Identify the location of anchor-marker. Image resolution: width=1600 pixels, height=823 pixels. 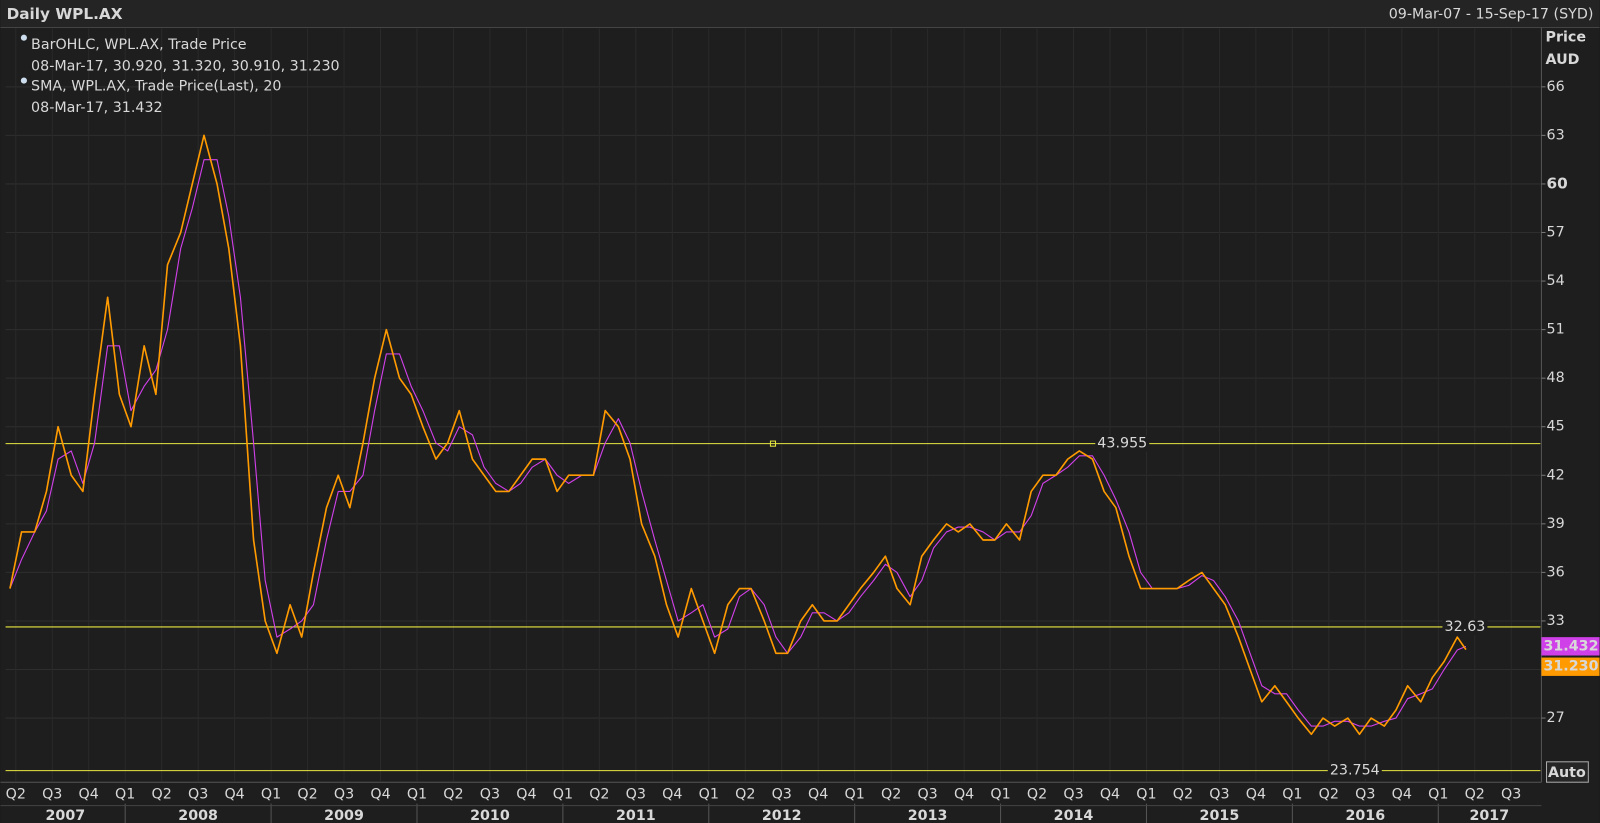
(773, 443).